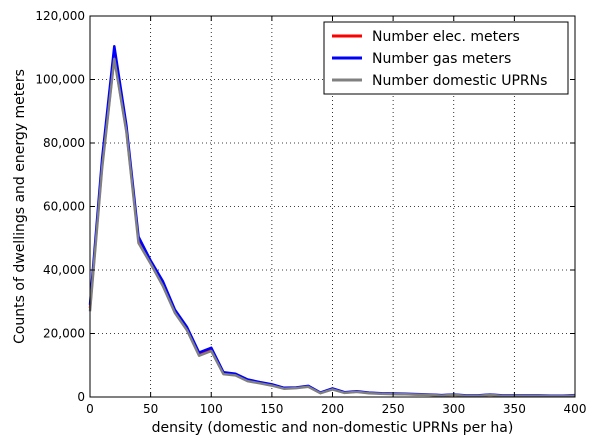 The width and height of the screenshot is (600, 446). Describe the element at coordinates (332, 409) in the screenshot. I see `x-tick-label: 200` at that location.